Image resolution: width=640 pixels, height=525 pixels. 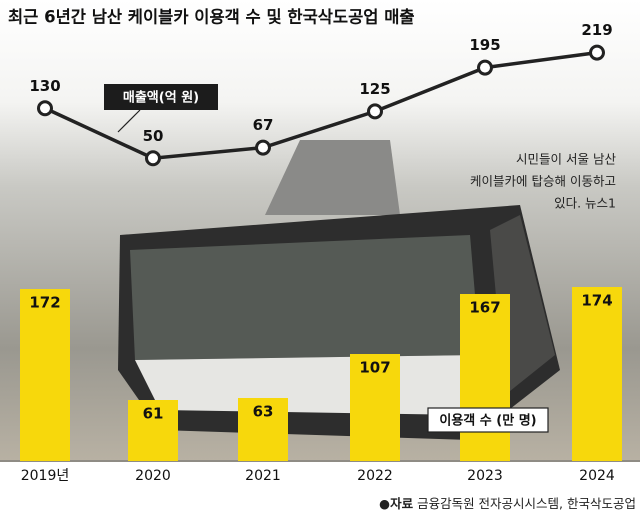 I want to click on footer-band, so click(x=320, y=493).